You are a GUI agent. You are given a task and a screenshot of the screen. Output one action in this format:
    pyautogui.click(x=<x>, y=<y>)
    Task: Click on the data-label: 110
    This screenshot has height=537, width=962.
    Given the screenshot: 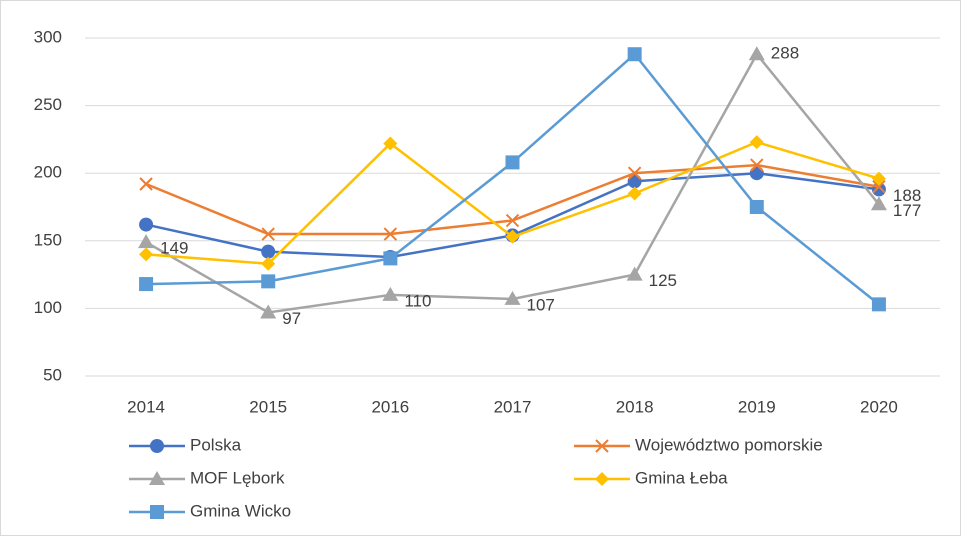 What is the action you would take?
    pyautogui.click(x=417, y=300)
    